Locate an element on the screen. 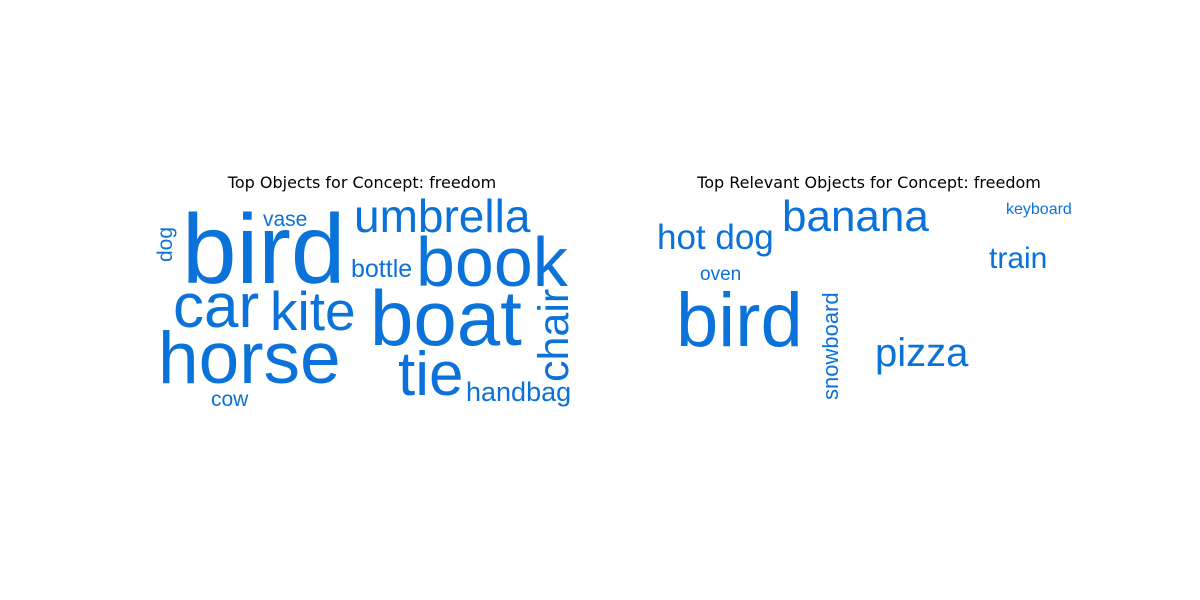  word-bird-right: bird is located at coordinates (739, 320).